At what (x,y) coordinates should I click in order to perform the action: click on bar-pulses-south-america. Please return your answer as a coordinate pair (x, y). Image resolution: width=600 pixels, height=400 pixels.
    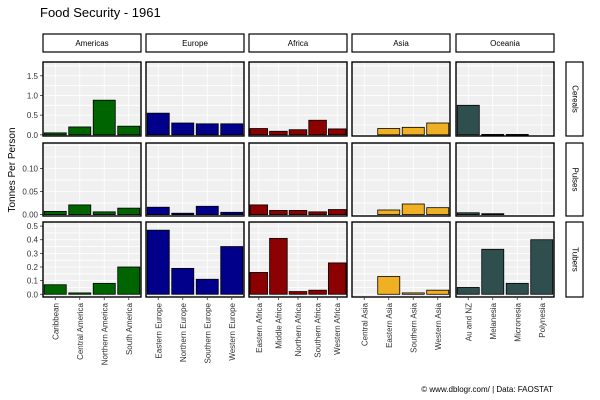
    Looking at the image, I should click on (129, 211).